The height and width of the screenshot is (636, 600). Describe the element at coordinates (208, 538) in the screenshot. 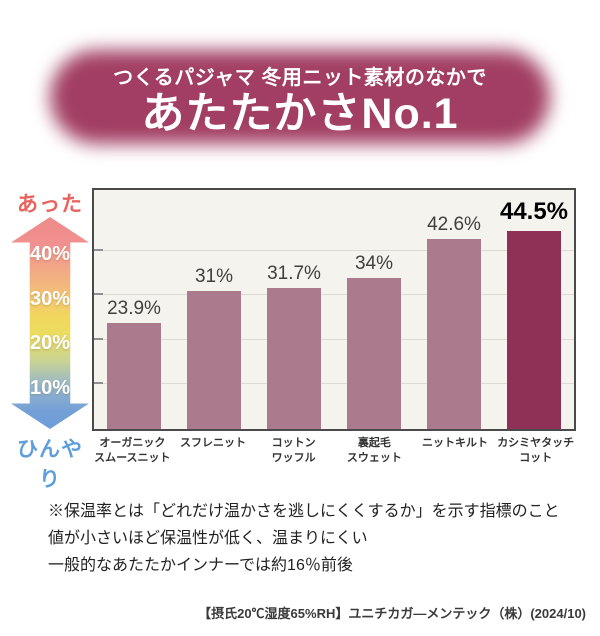

I see `footnote-line: 値が小さいほど保温性が低く、温まりにくい` at that location.